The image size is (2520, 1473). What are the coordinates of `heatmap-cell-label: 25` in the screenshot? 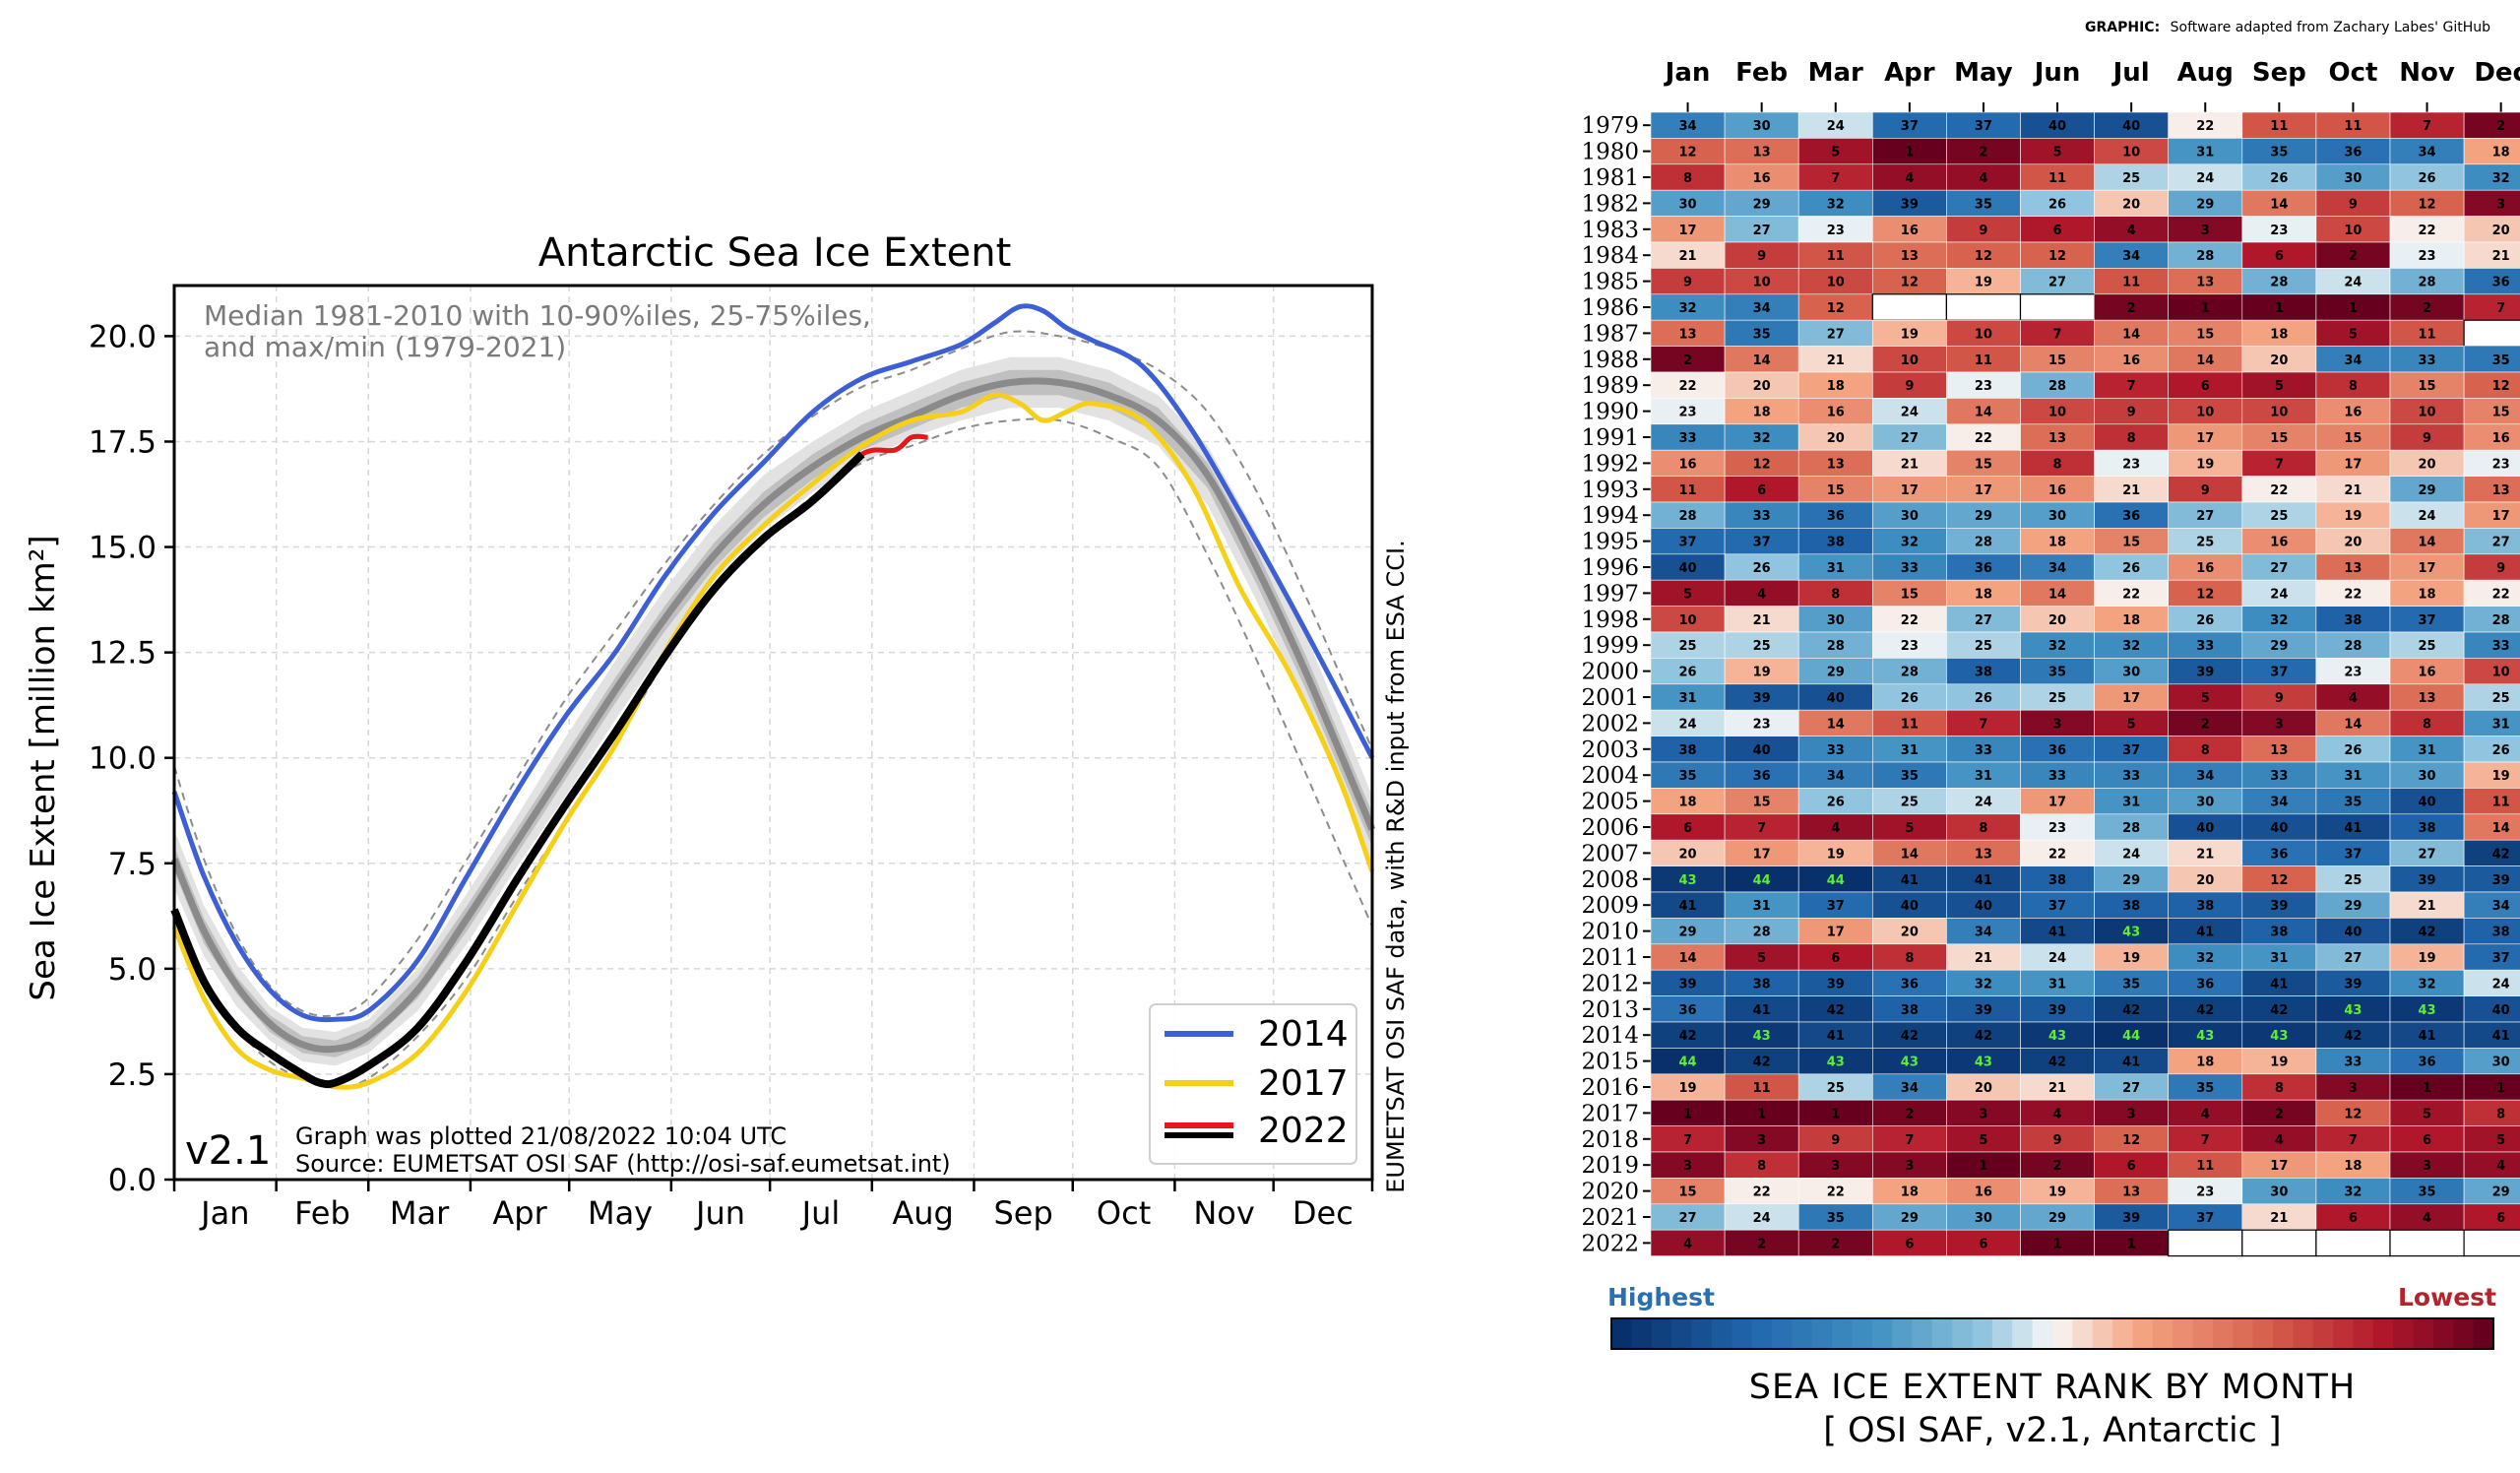 It's located at (2501, 698).